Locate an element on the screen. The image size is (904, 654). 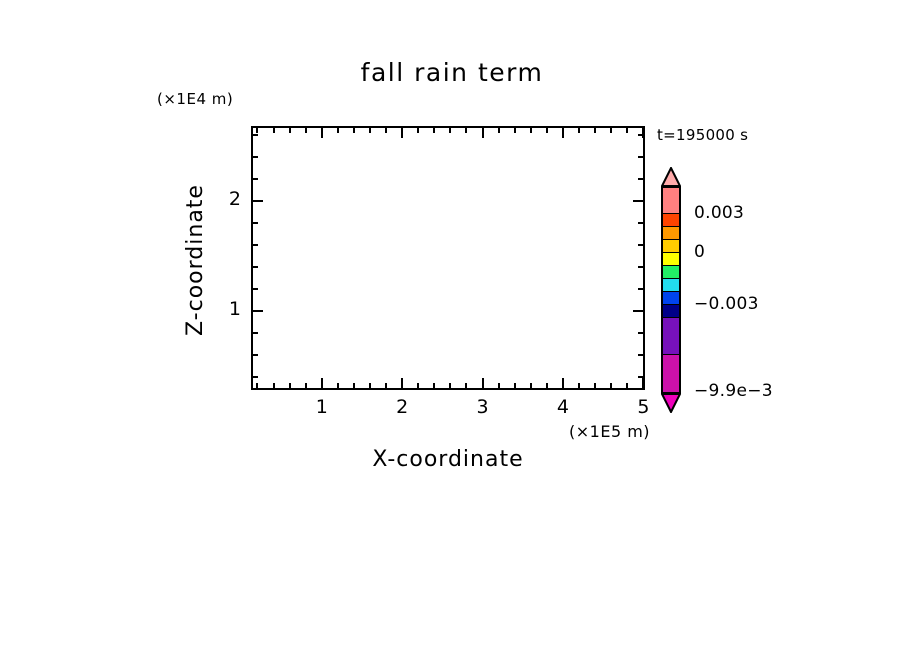
time-annotation: t=195000 s is located at coordinates (703, 135).